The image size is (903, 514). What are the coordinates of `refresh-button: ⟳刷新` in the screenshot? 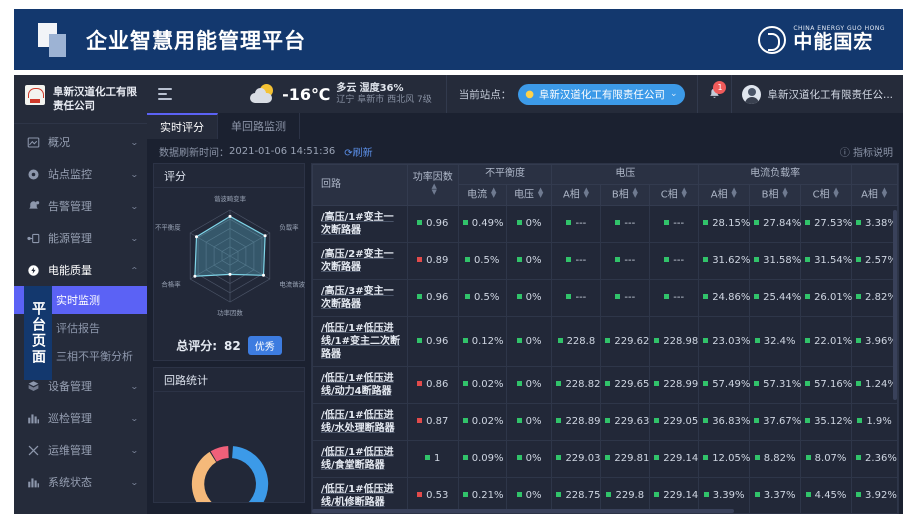 It's located at (358, 151).